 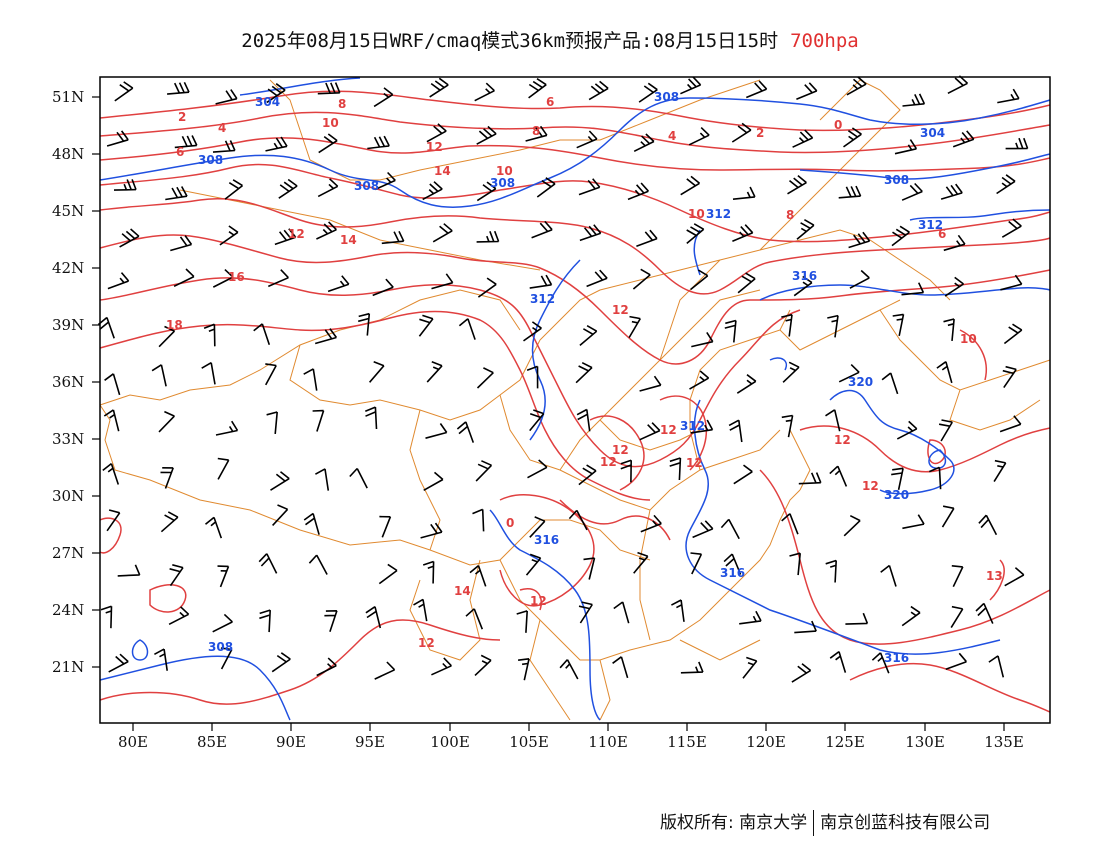 What do you see at coordinates (760, 133) in the screenshot?
I see `temp-label: 2` at bounding box center [760, 133].